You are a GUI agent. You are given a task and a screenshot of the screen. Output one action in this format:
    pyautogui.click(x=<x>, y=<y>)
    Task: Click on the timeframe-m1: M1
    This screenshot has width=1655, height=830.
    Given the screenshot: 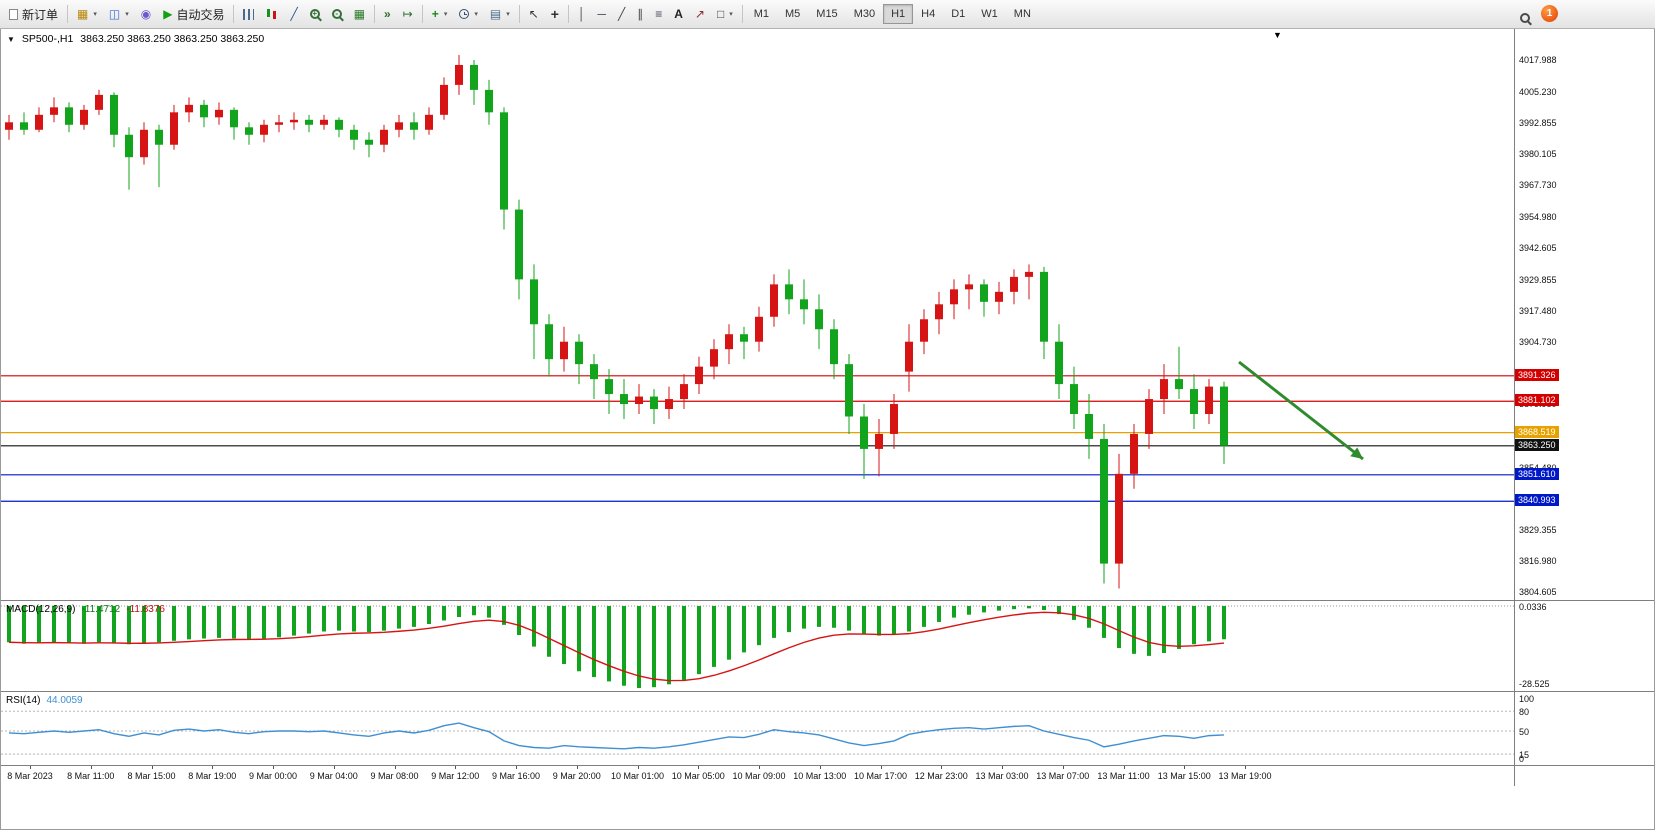 What is the action you would take?
    pyautogui.click(x=761, y=14)
    